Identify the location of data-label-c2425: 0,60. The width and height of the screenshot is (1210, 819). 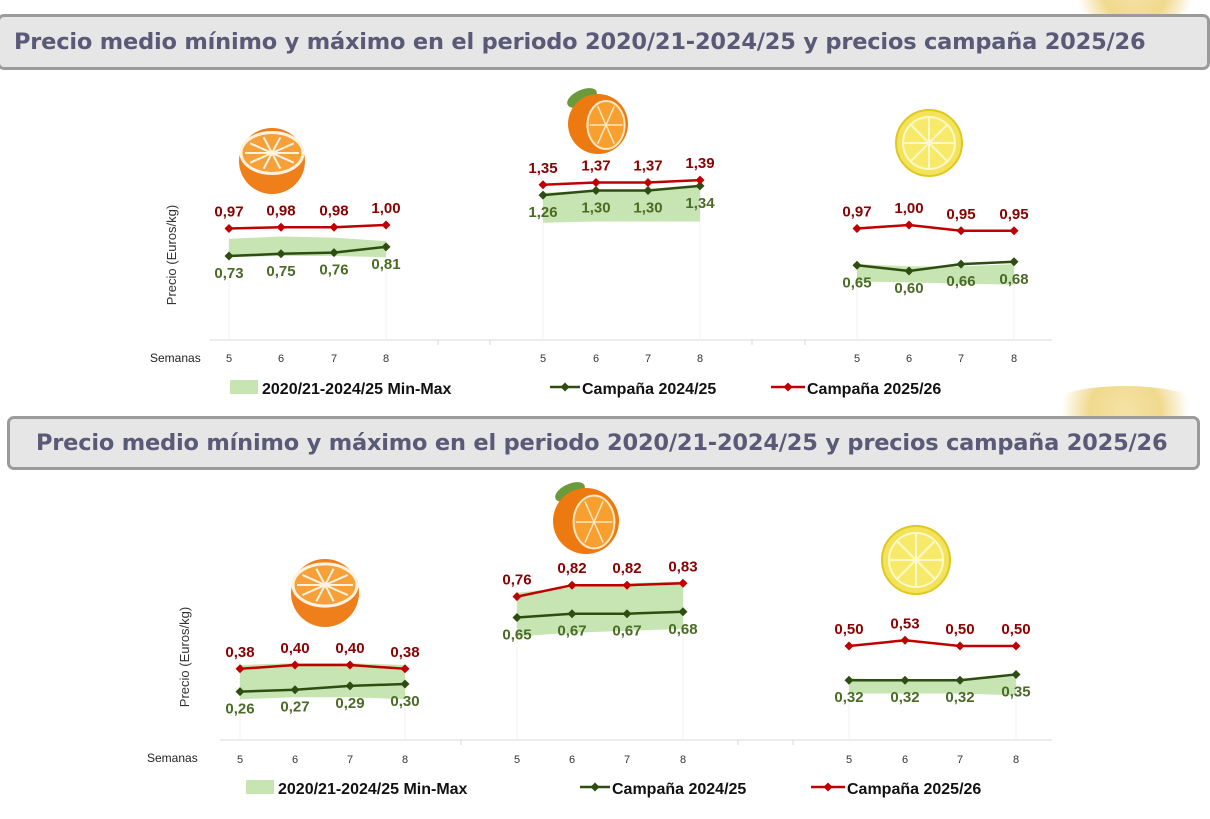
(908, 288).